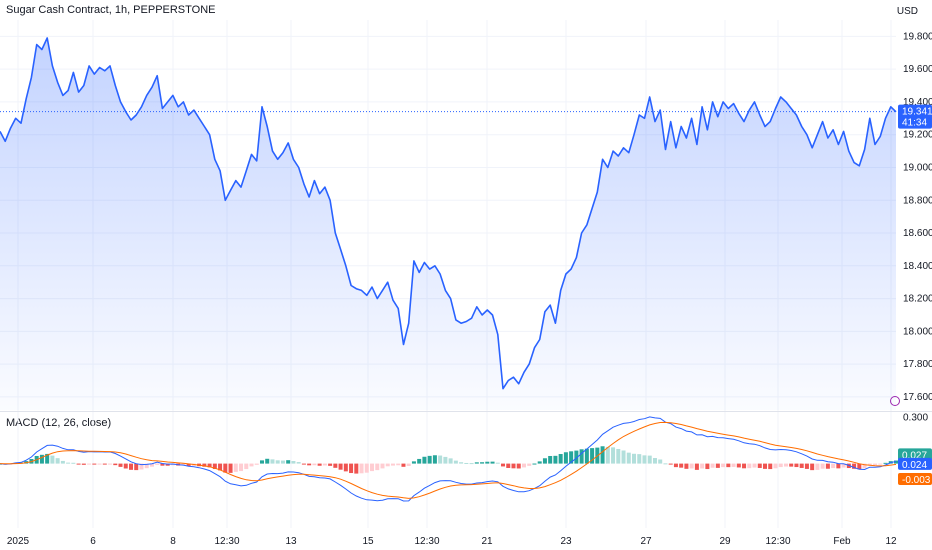 The image size is (932, 550). I want to click on x-tick-label: Feb, so click(842, 541).